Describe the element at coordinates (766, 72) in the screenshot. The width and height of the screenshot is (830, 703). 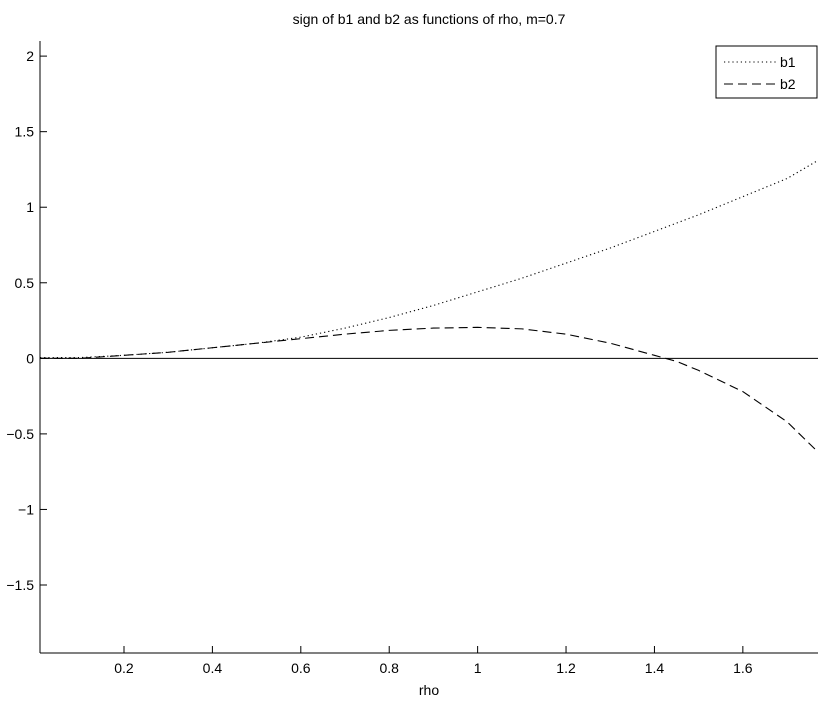
I see `legend-box` at that location.